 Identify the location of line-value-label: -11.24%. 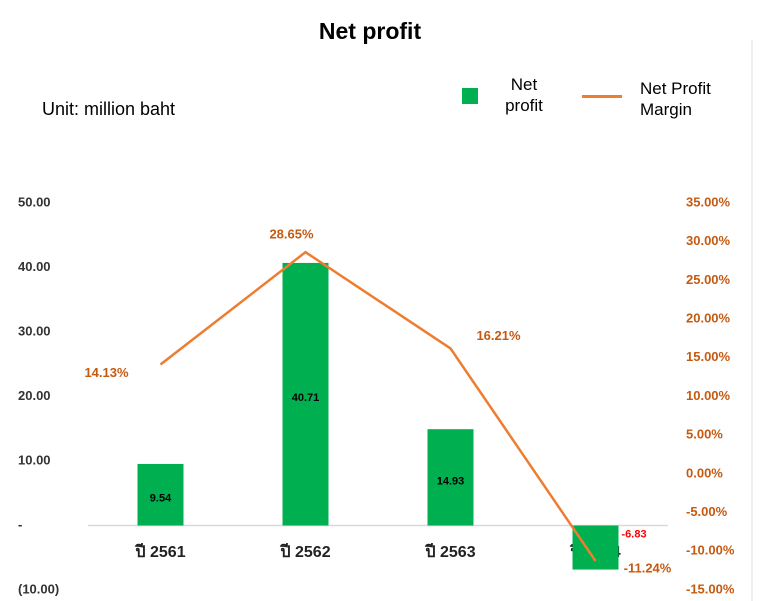
(648, 567).